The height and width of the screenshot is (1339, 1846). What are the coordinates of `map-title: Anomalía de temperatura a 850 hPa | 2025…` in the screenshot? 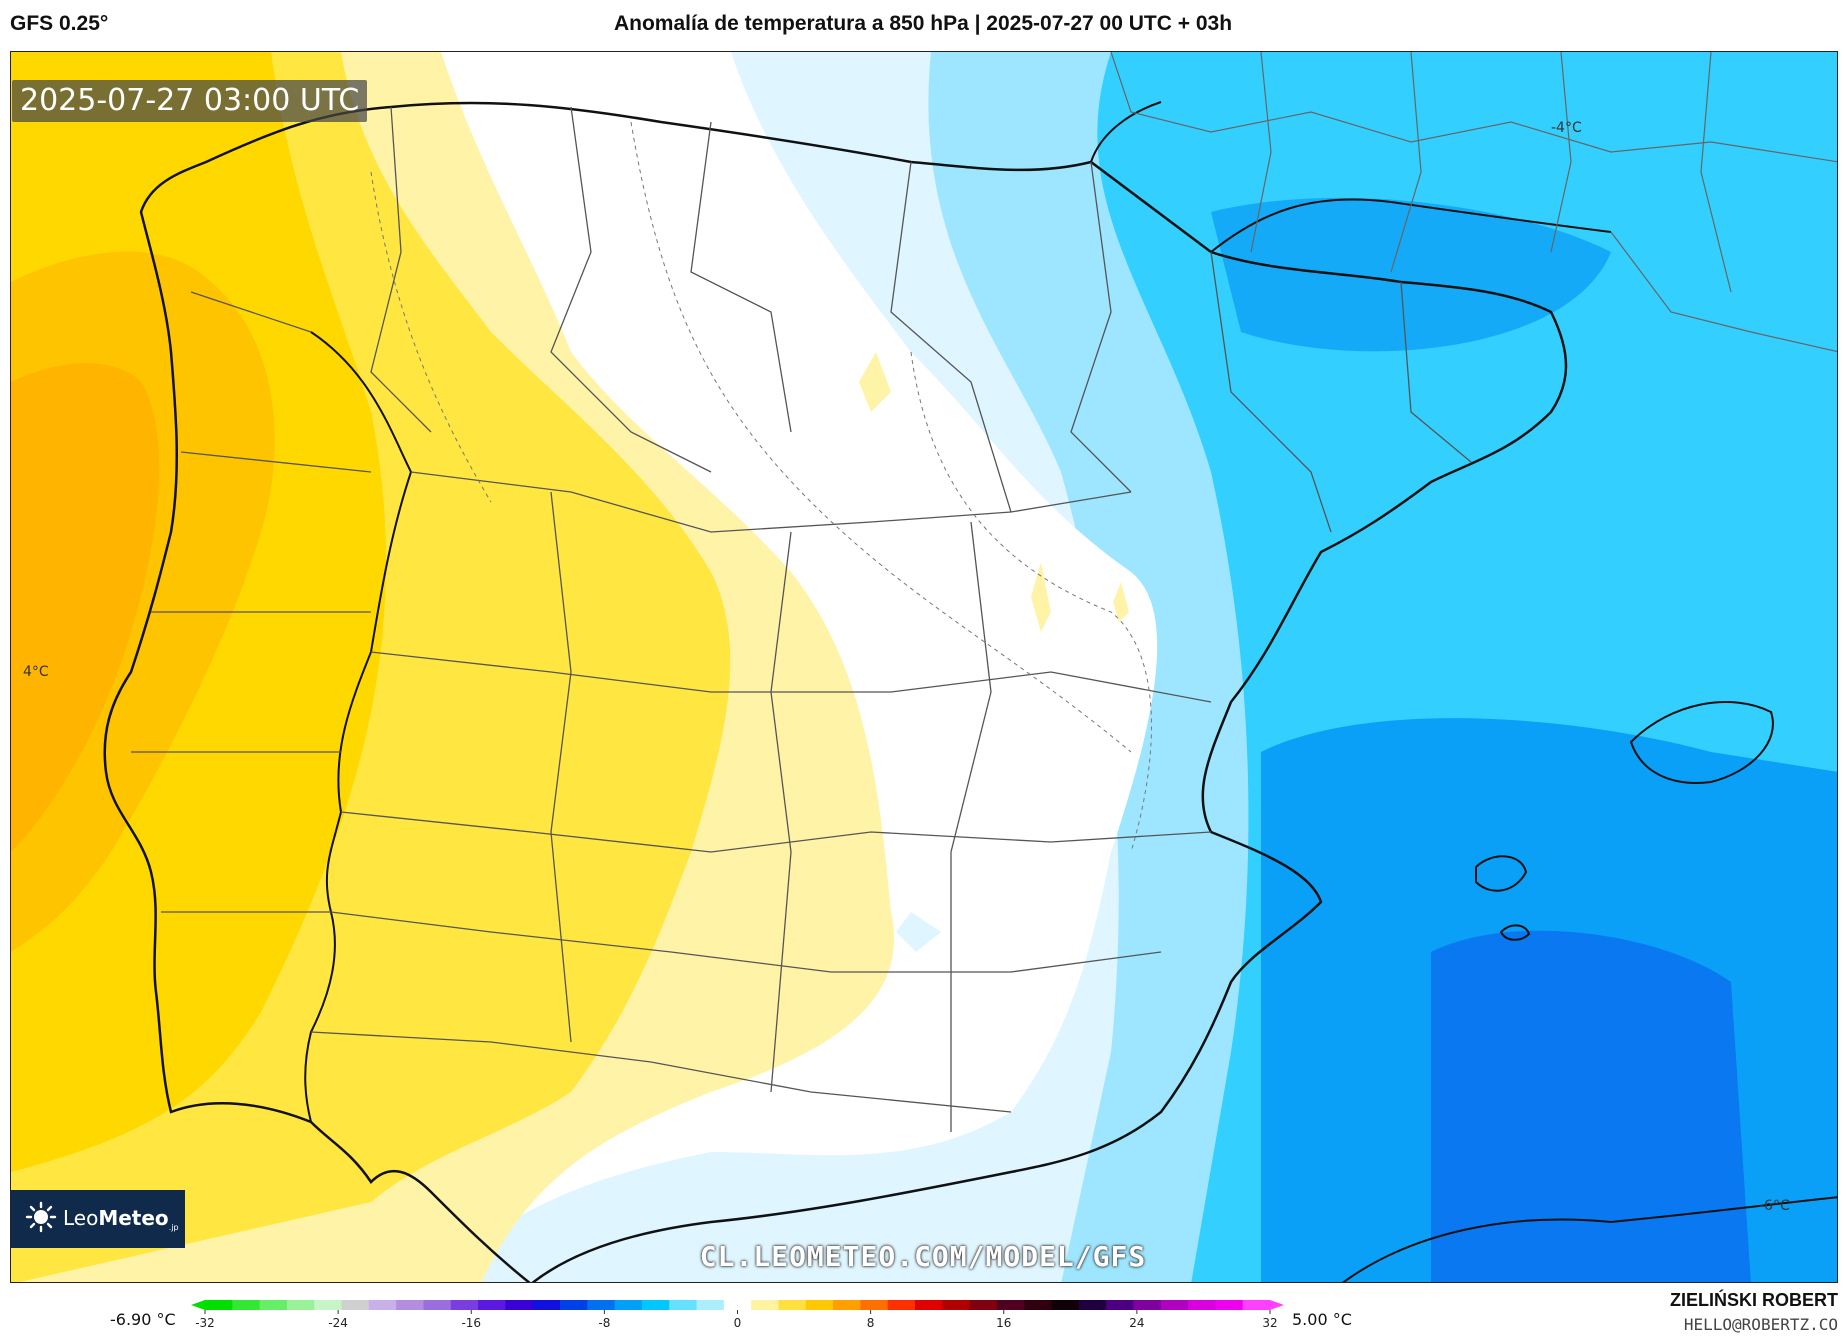 It's located at (923, 23).